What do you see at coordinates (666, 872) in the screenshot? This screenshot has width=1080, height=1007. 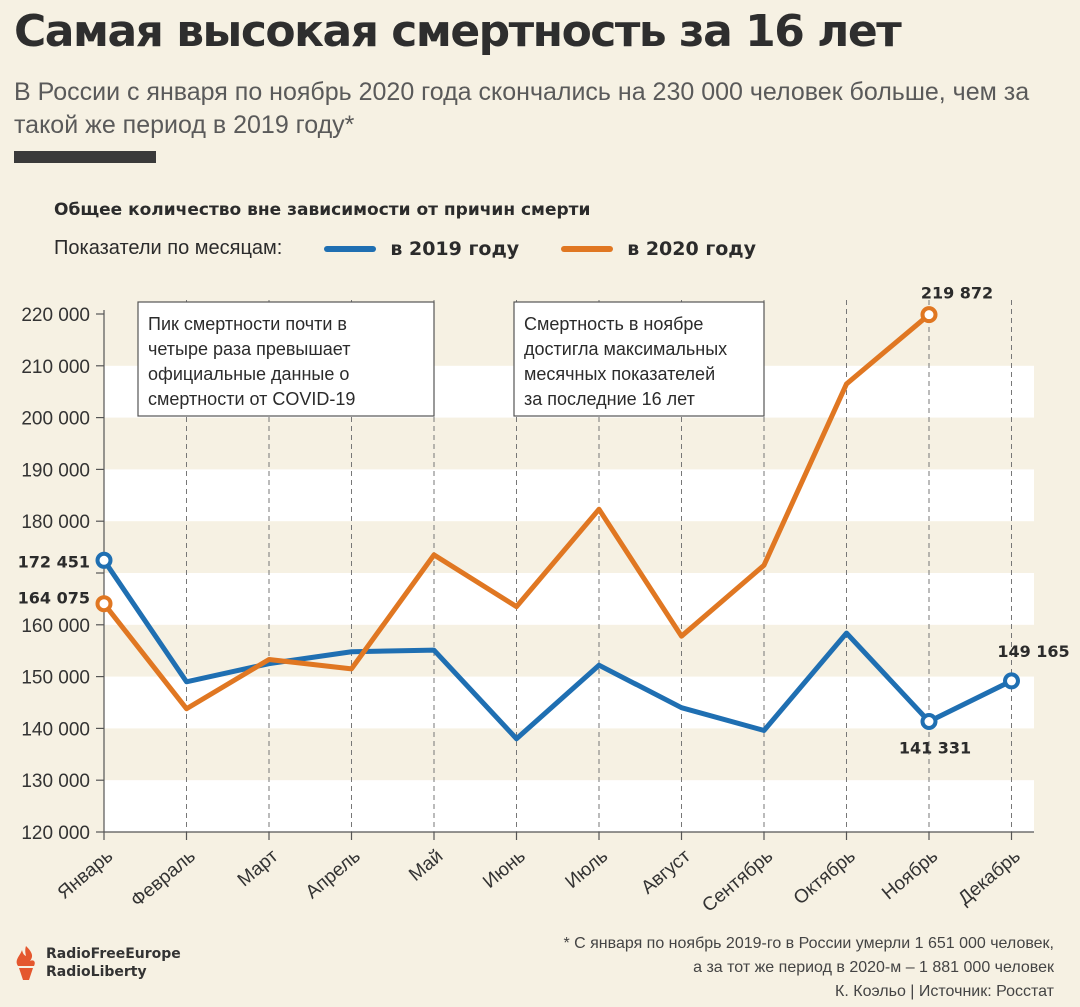 I see `x-tick-label: Август` at bounding box center [666, 872].